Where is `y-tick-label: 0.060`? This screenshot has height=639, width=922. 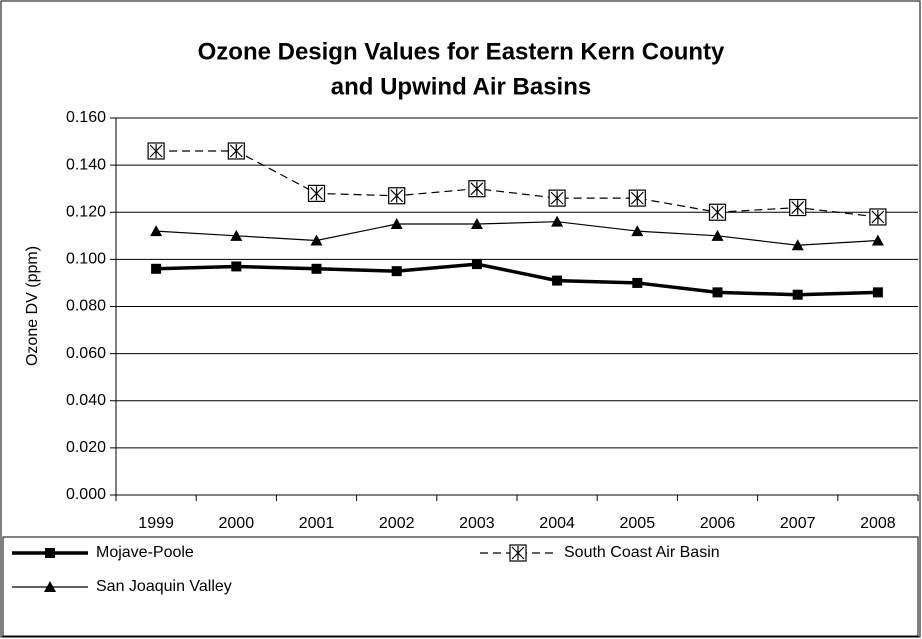
y-tick-label: 0.060 is located at coordinates (86, 353).